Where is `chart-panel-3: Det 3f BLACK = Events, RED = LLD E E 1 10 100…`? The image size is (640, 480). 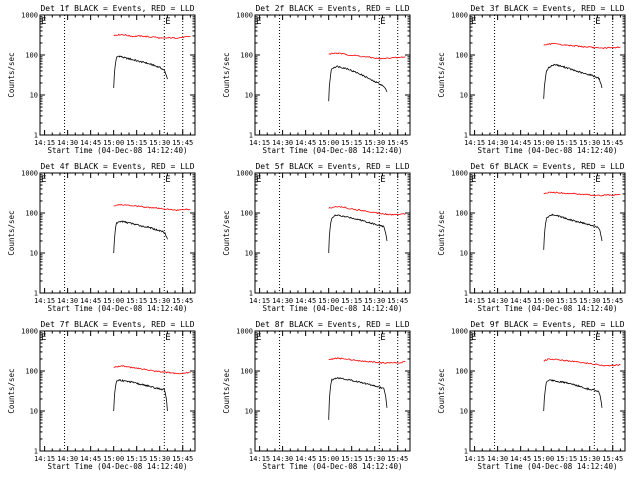 chart-panel-3: Det 3f BLACK = Events, RED = LLD E E 1 10 100… is located at coordinates (531, 79).